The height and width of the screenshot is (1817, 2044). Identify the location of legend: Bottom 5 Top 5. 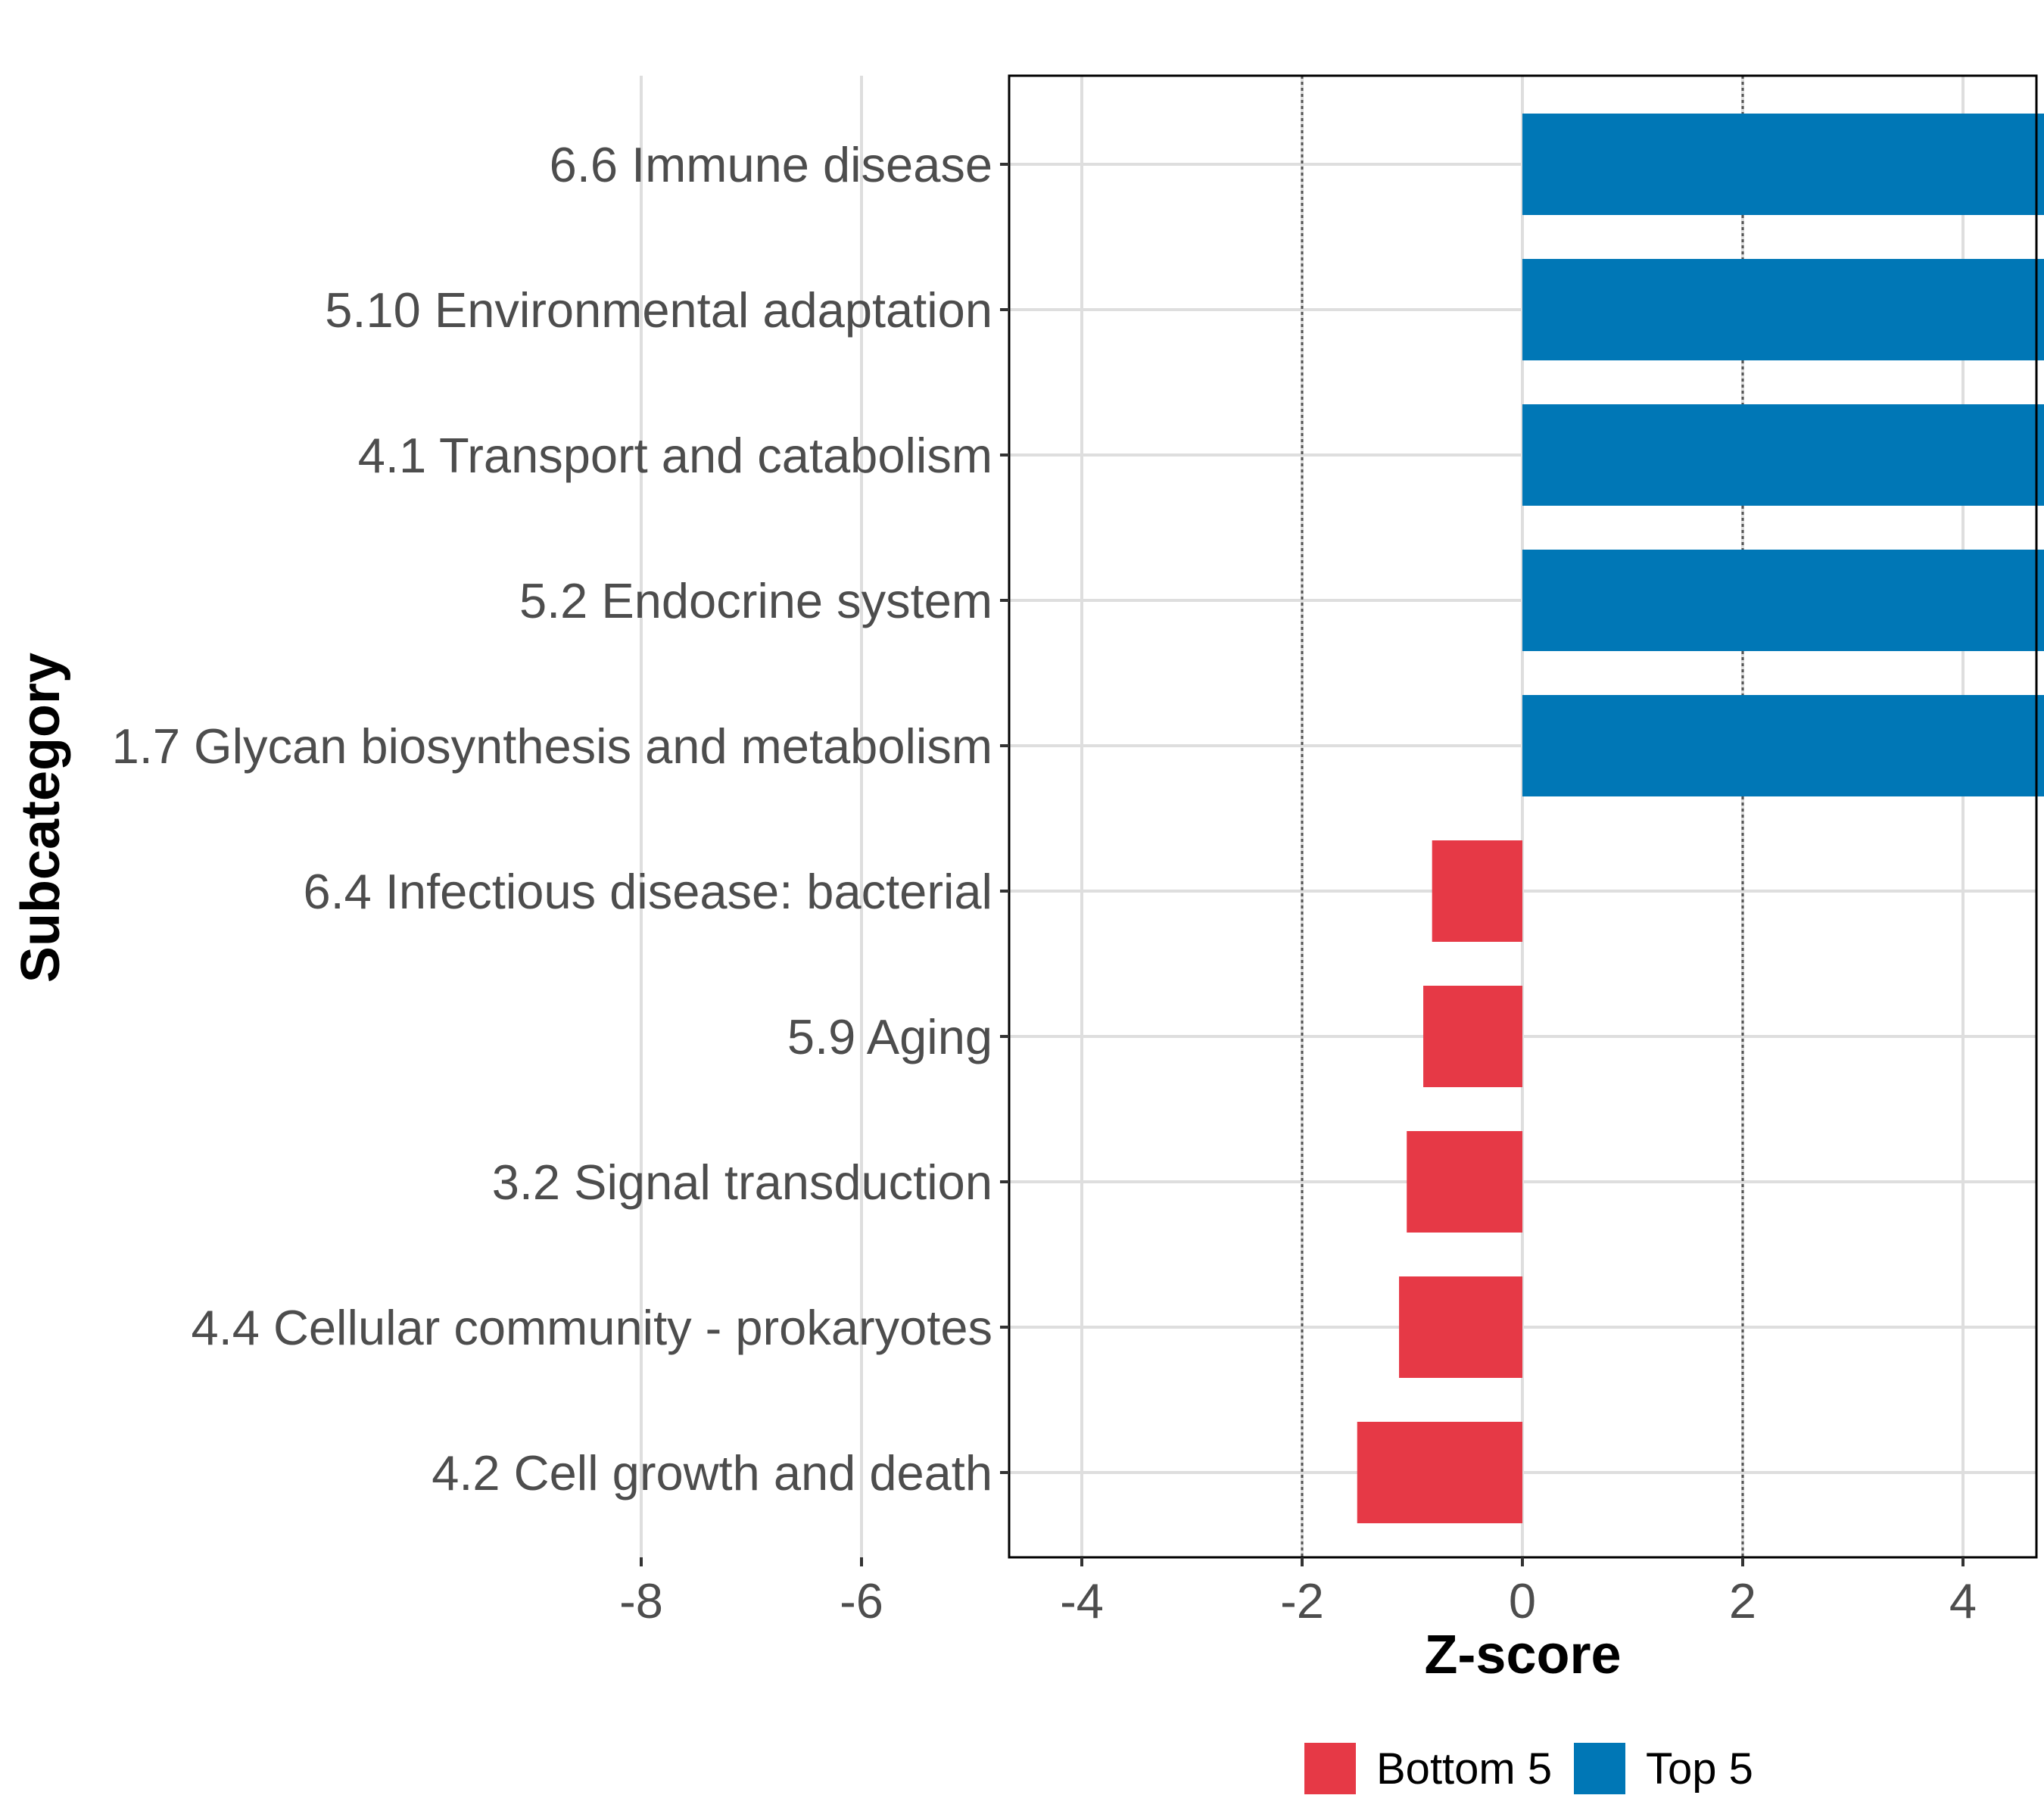
(1528, 1768).